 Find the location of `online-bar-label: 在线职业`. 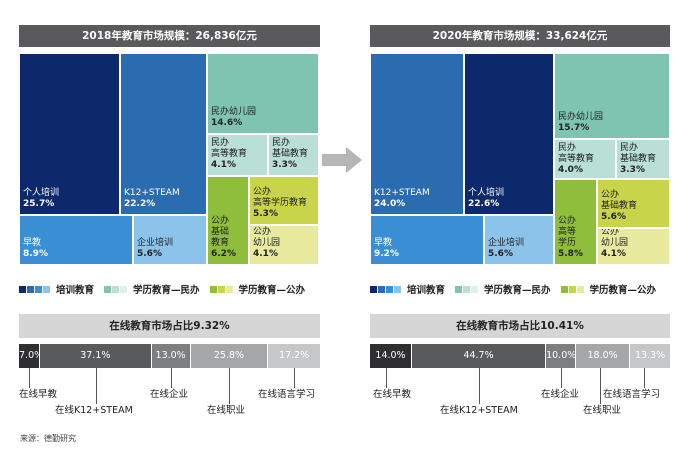

online-bar-label: 在线职业 is located at coordinates (602, 410).